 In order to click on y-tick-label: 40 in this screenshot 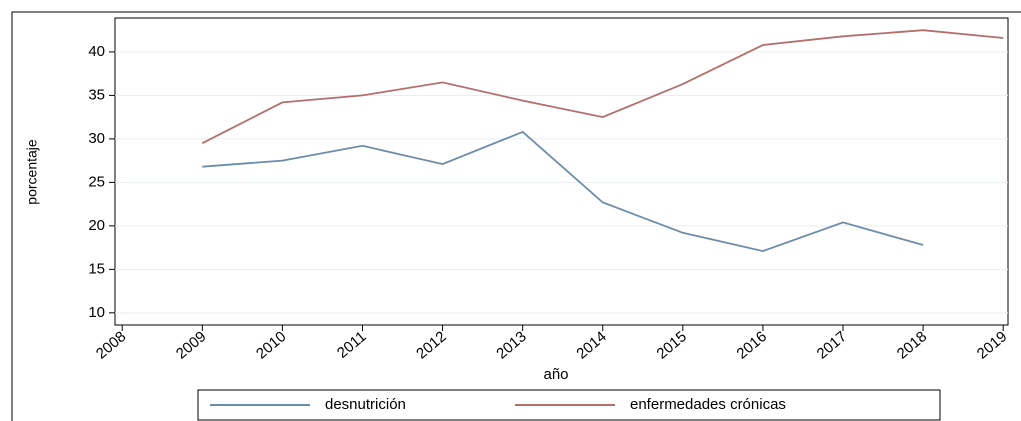, I will do `click(96, 51)`.